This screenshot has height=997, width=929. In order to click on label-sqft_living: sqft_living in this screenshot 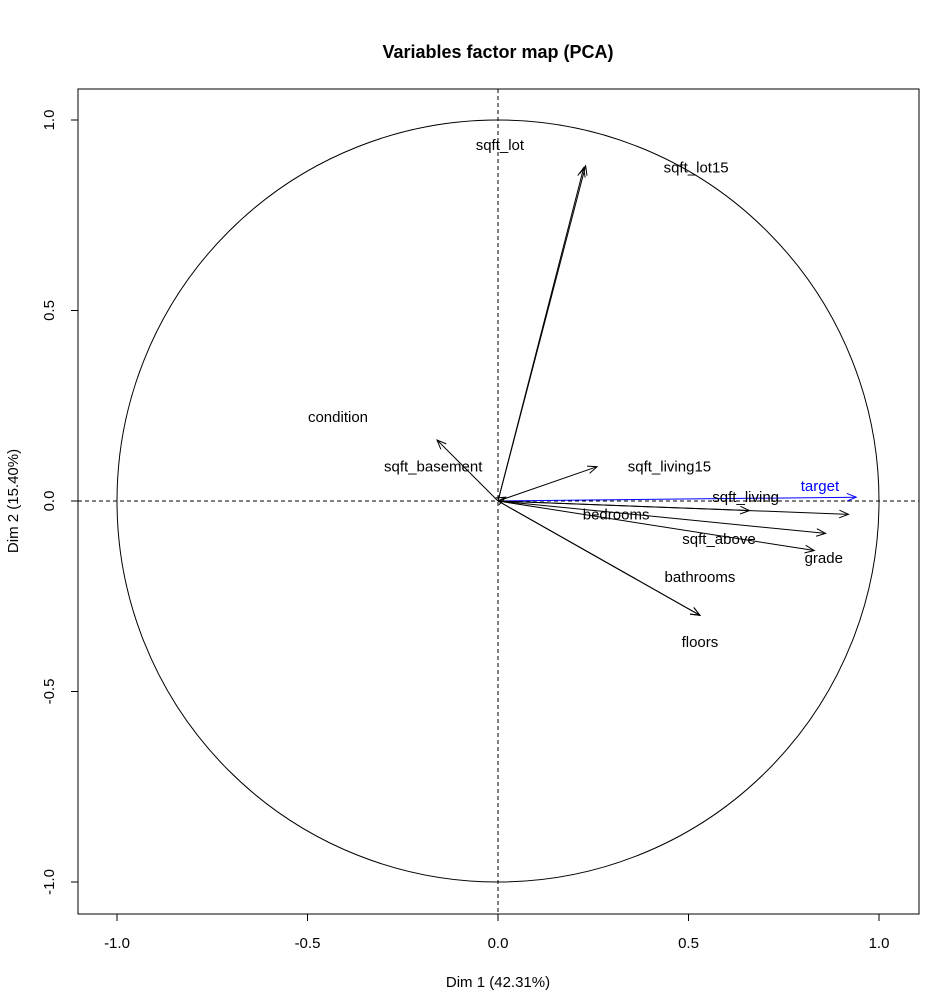, I will do `click(745, 497)`.